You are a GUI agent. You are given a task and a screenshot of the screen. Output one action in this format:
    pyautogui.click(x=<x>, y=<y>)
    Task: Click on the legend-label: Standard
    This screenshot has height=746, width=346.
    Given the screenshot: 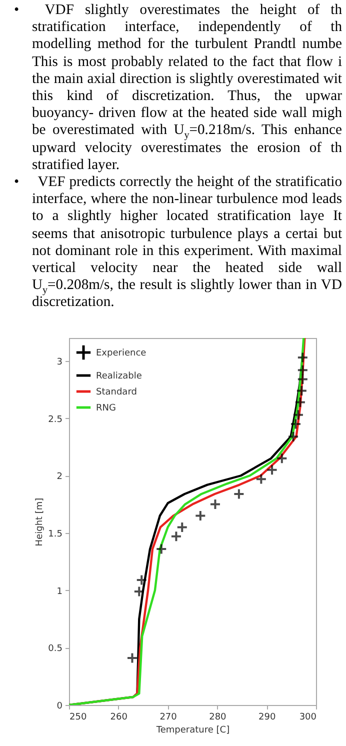 What is the action you would take?
    pyautogui.click(x=116, y=392)
    